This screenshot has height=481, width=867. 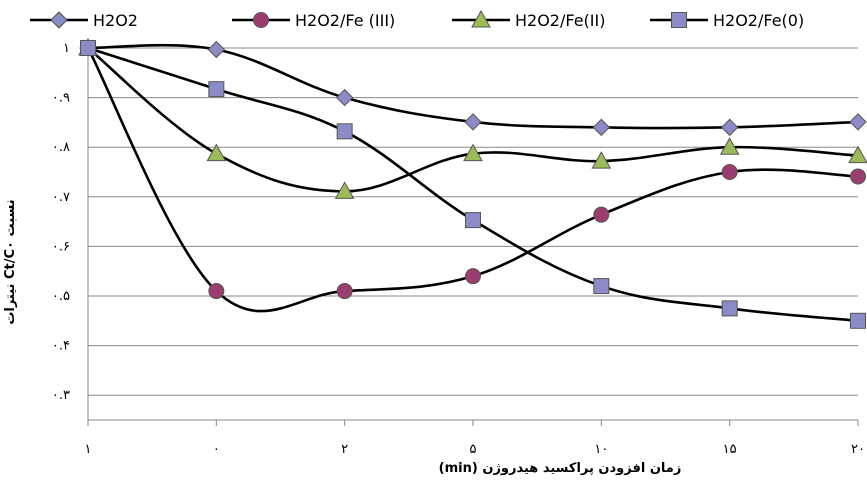 What do you see at coordinates (61, 395) in the screenshot?
I see `y-tick-label: ۰.۳` at bounding box center [61, 395].